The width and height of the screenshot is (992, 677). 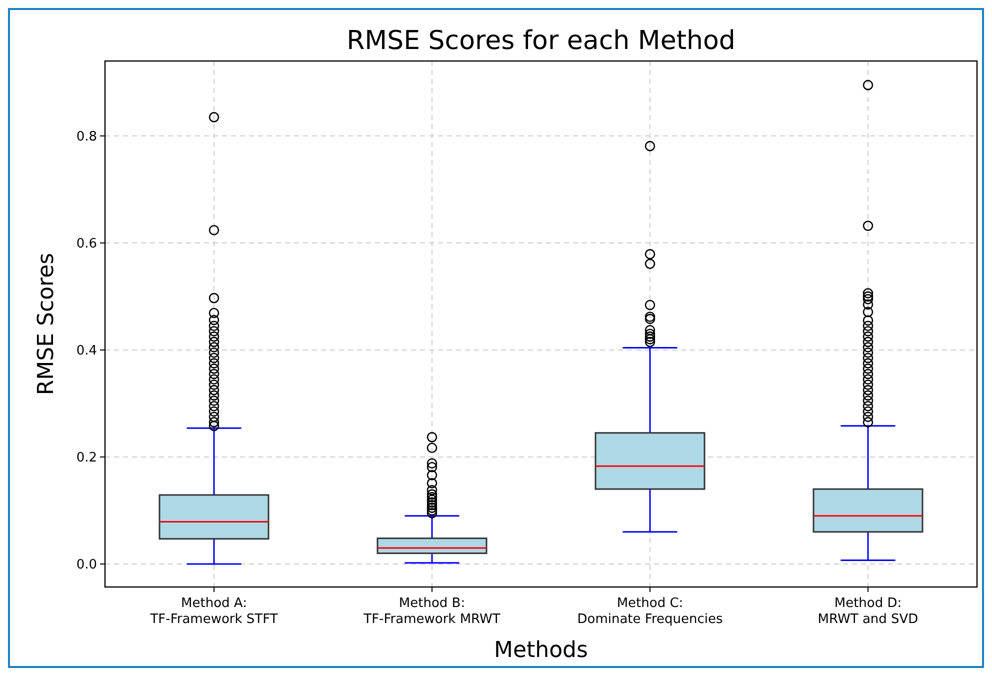 What do you see at coordinates (46, 324) in the screenshot?
I see `y-axis-title: RMSE Scores` at bounding box center [46, 324].